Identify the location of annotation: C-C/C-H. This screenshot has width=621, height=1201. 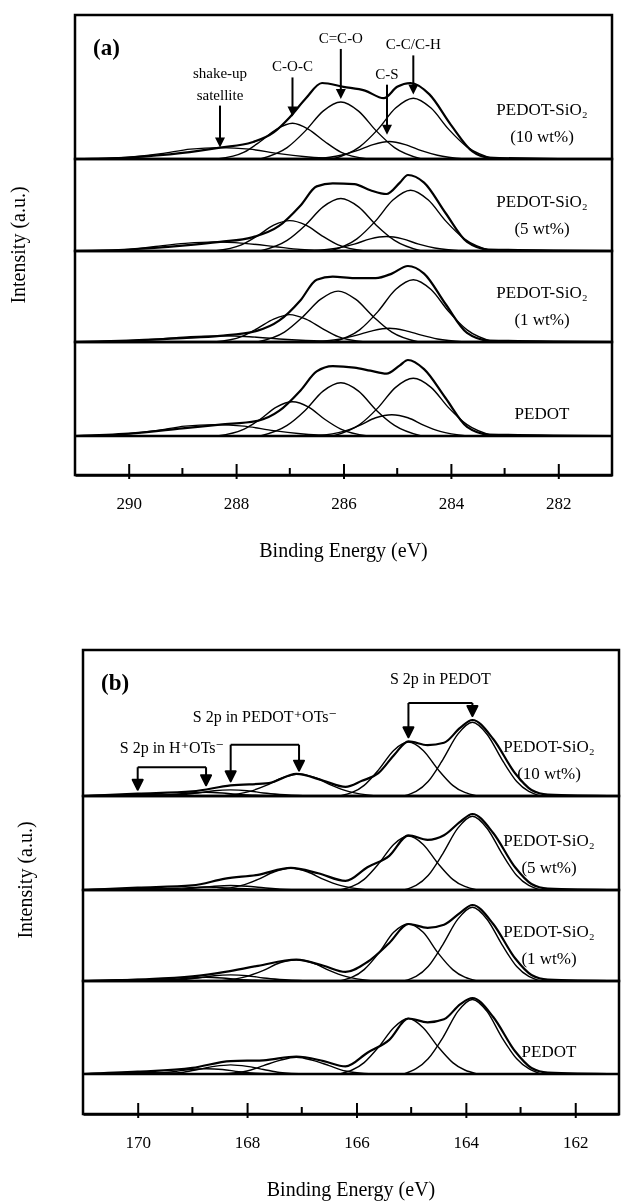
(413, 44).